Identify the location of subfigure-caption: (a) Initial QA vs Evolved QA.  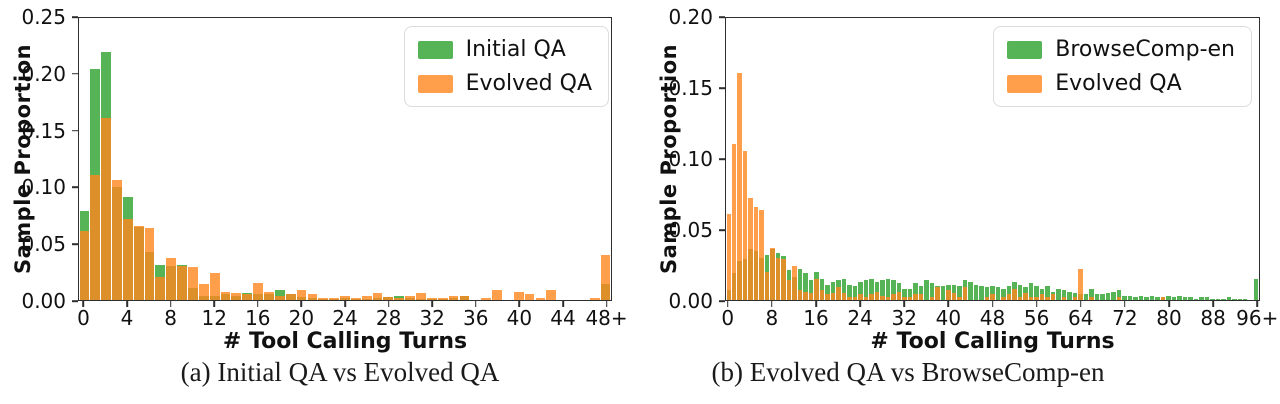
(340, 372).